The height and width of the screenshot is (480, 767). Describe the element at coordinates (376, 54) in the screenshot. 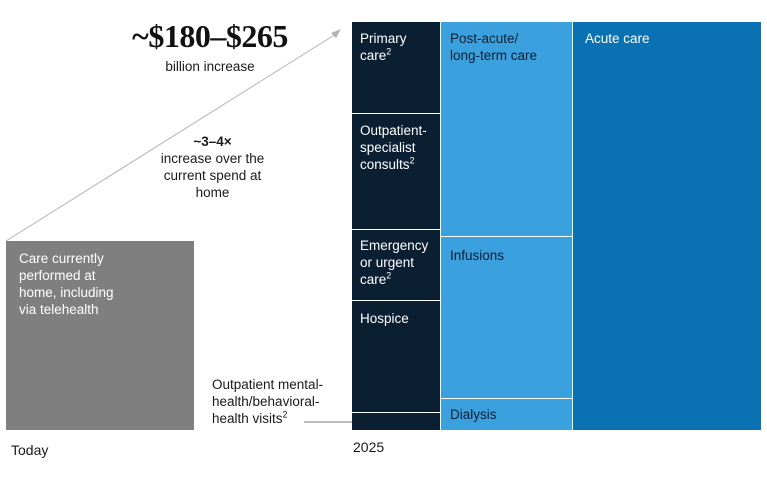

I see `primary-care-line-2: care2` at that location.